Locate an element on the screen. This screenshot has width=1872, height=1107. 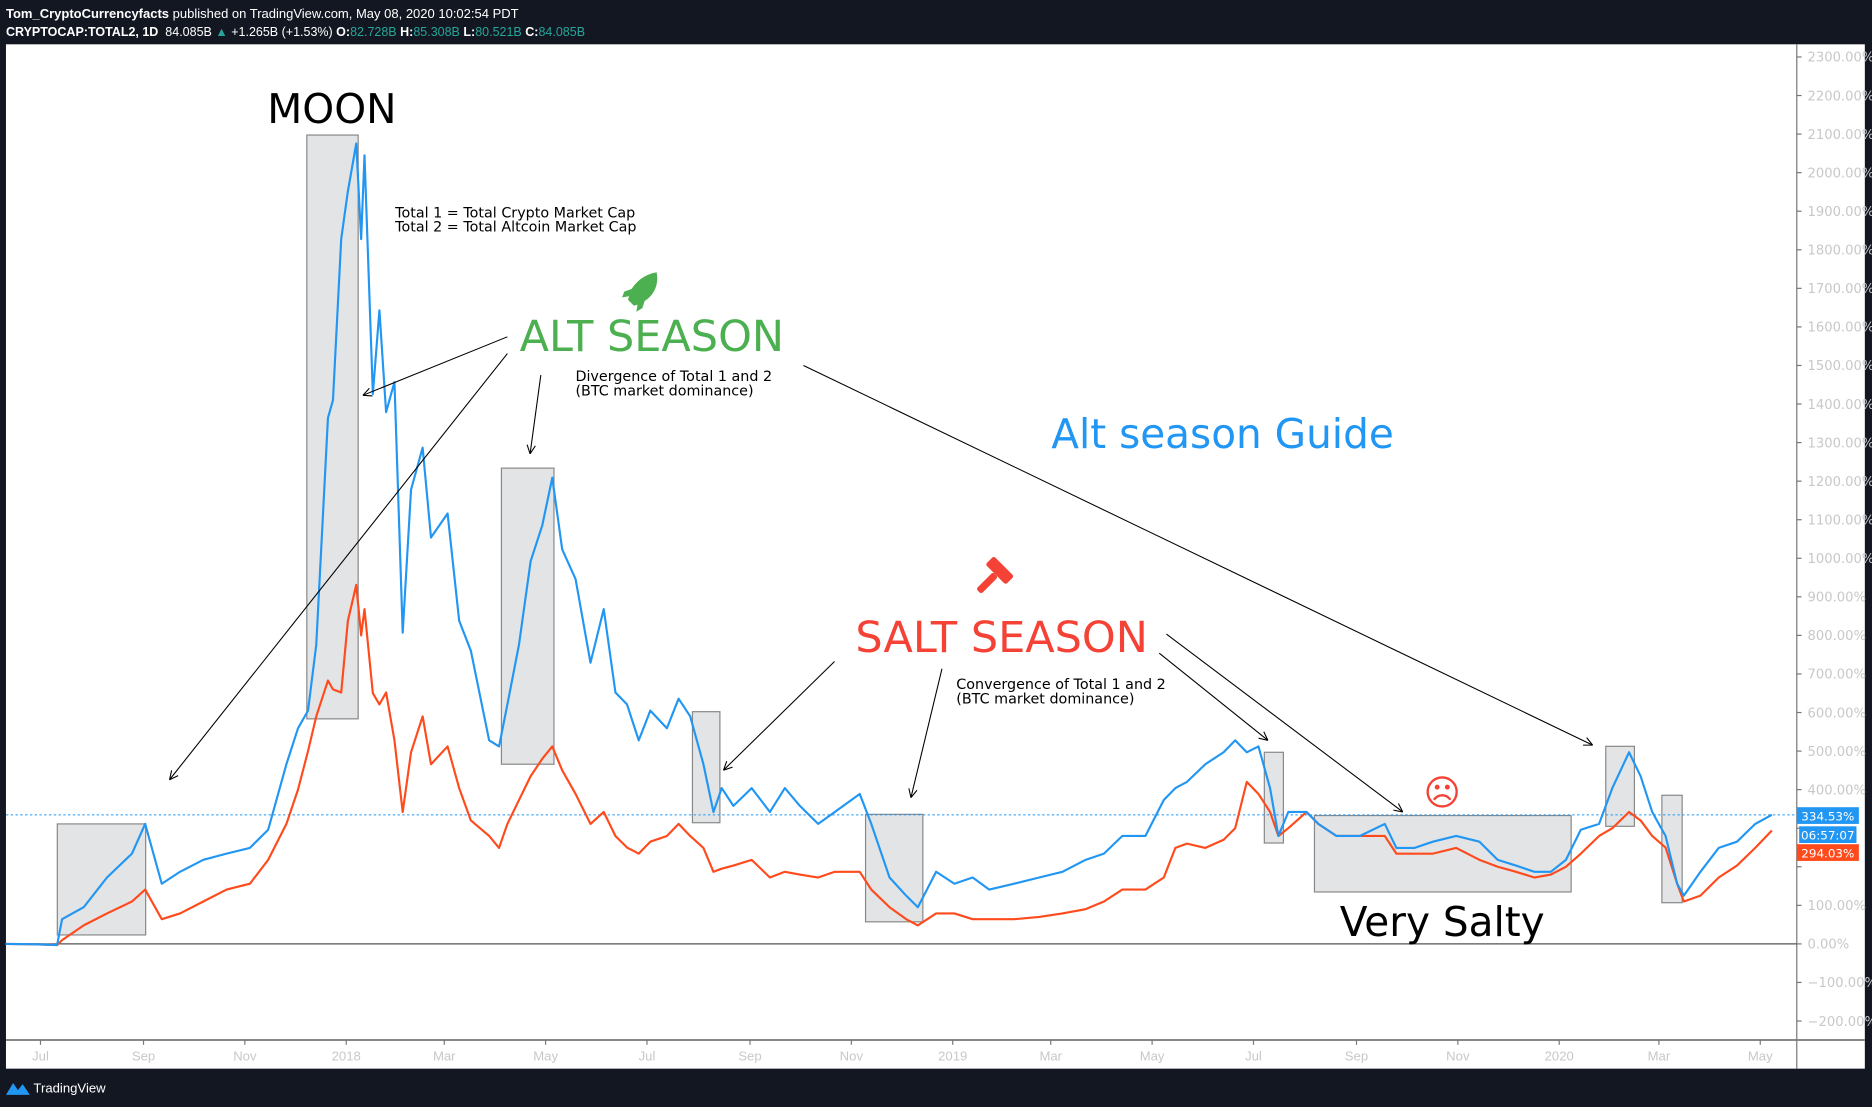
y-tick-label: 1600.00% is located at coordinates (1840, 328).